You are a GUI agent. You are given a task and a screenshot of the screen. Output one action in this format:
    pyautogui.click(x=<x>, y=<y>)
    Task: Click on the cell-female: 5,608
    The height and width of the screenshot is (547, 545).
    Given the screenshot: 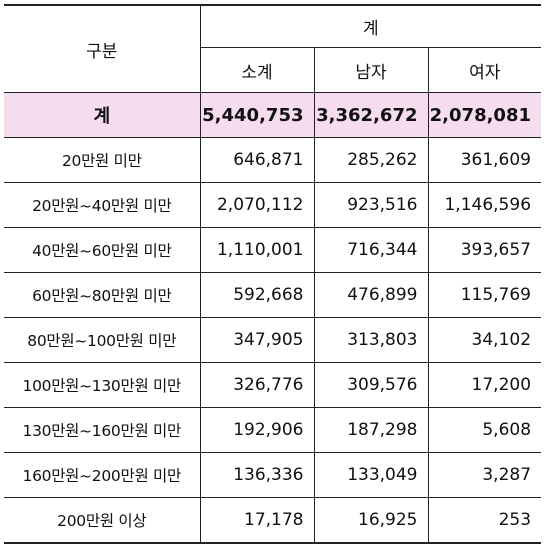 What is the action you would take?
    pyautogui.click(x=484, y=430)
    